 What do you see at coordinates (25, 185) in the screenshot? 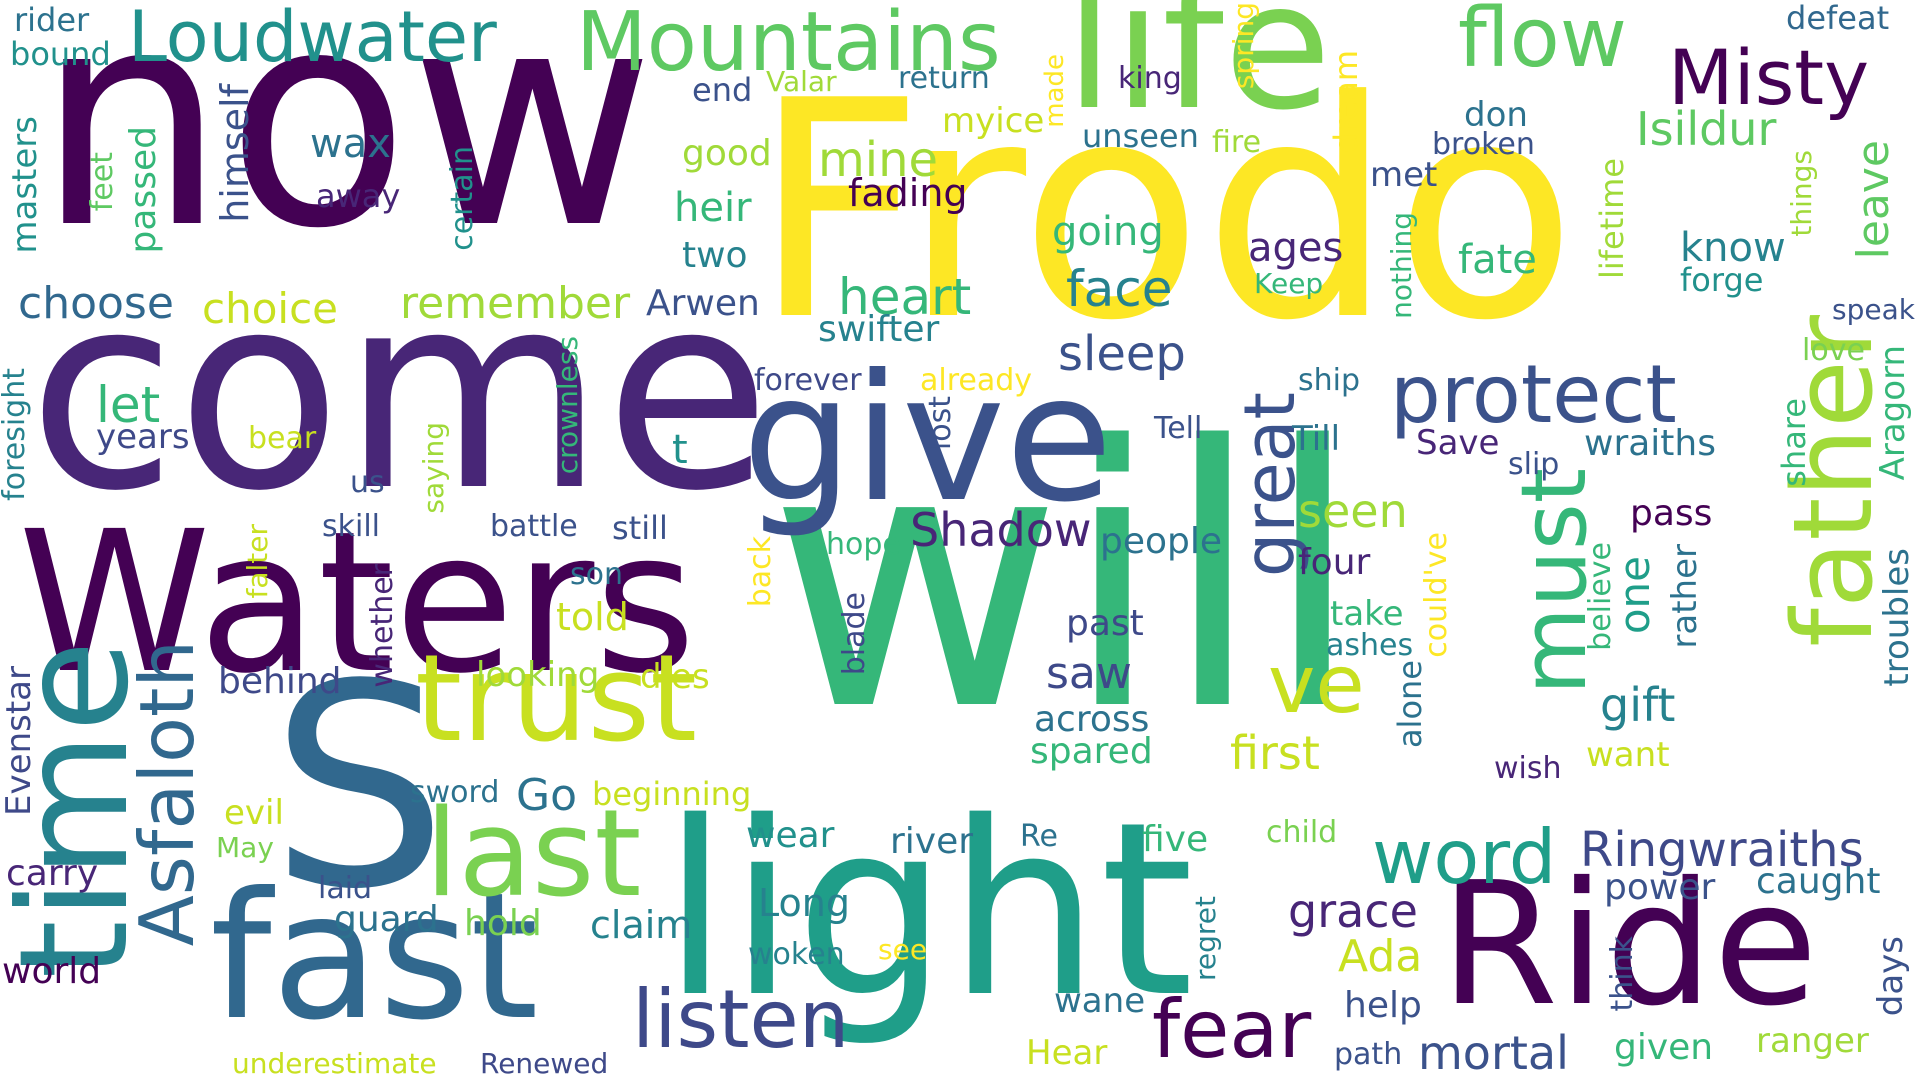
I see `word-masters: masters` at bounding box center [25, 185].